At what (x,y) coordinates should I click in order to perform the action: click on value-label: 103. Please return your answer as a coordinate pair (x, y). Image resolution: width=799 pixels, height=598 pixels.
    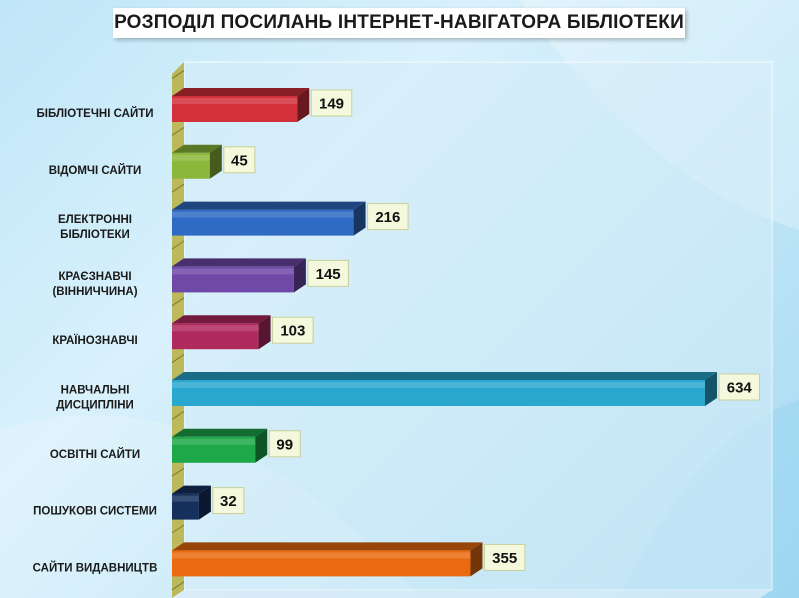
    Looking at the image, I should click on (292, 331).